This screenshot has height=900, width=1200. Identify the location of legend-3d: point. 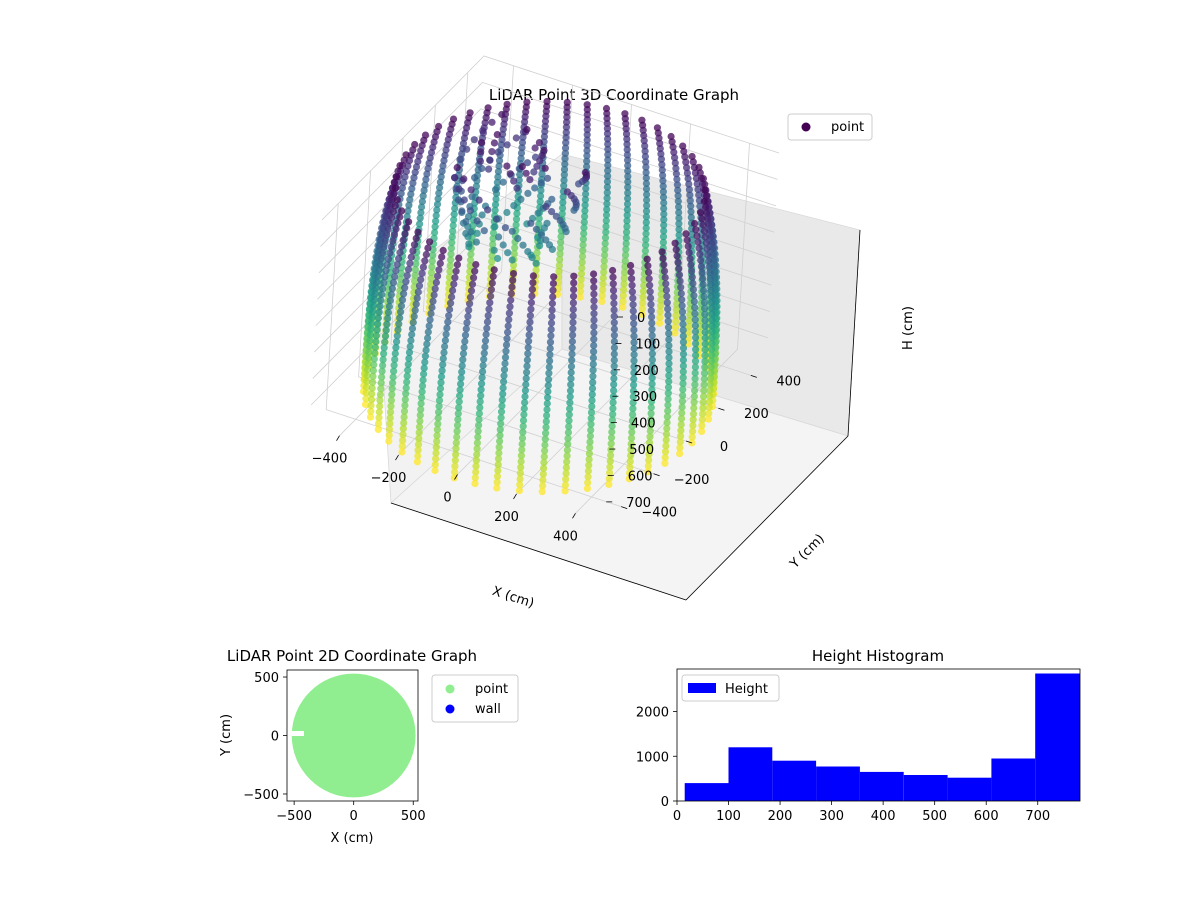
(830, 127).